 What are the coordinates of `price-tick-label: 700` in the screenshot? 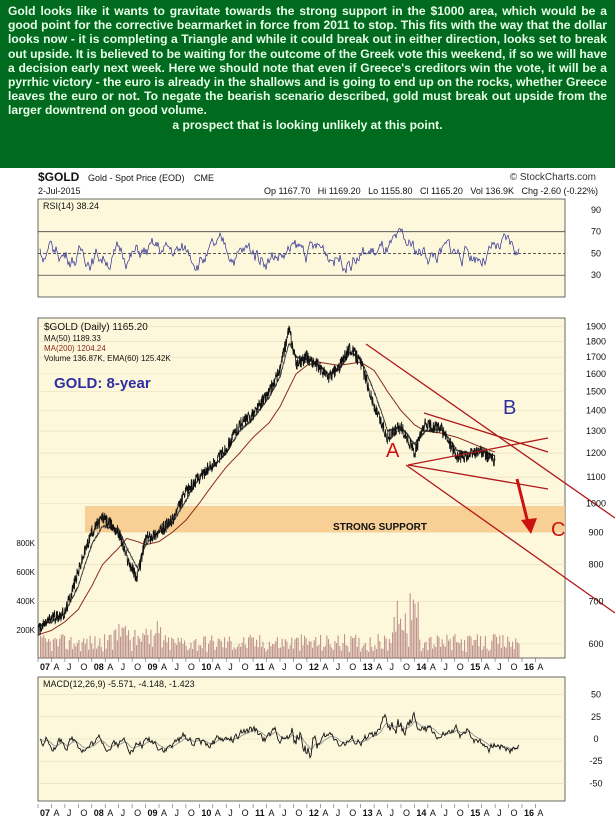 It's located at (595, 601).